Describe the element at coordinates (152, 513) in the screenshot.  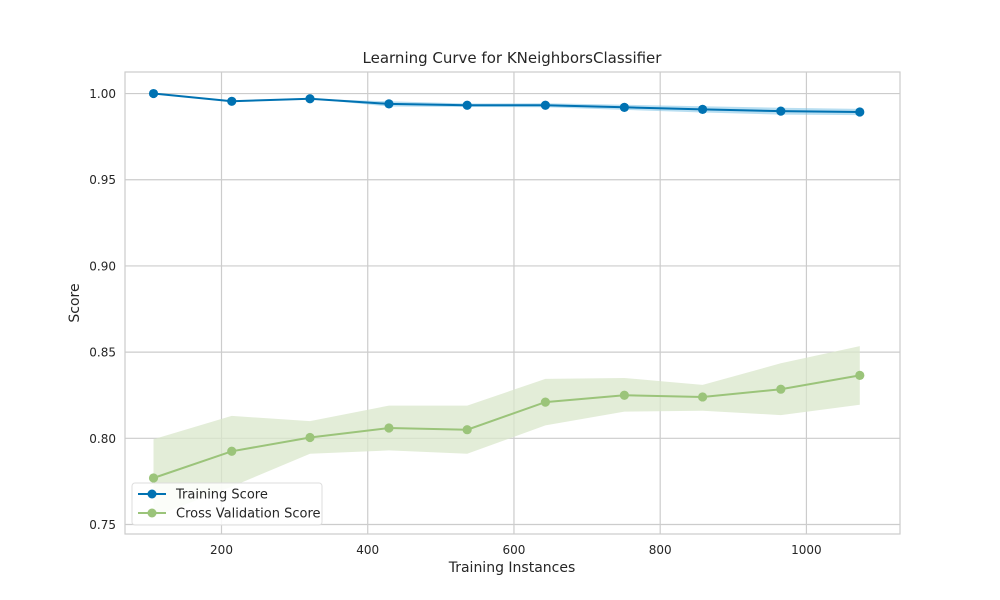
I see `legend-marker-cv` at that location.